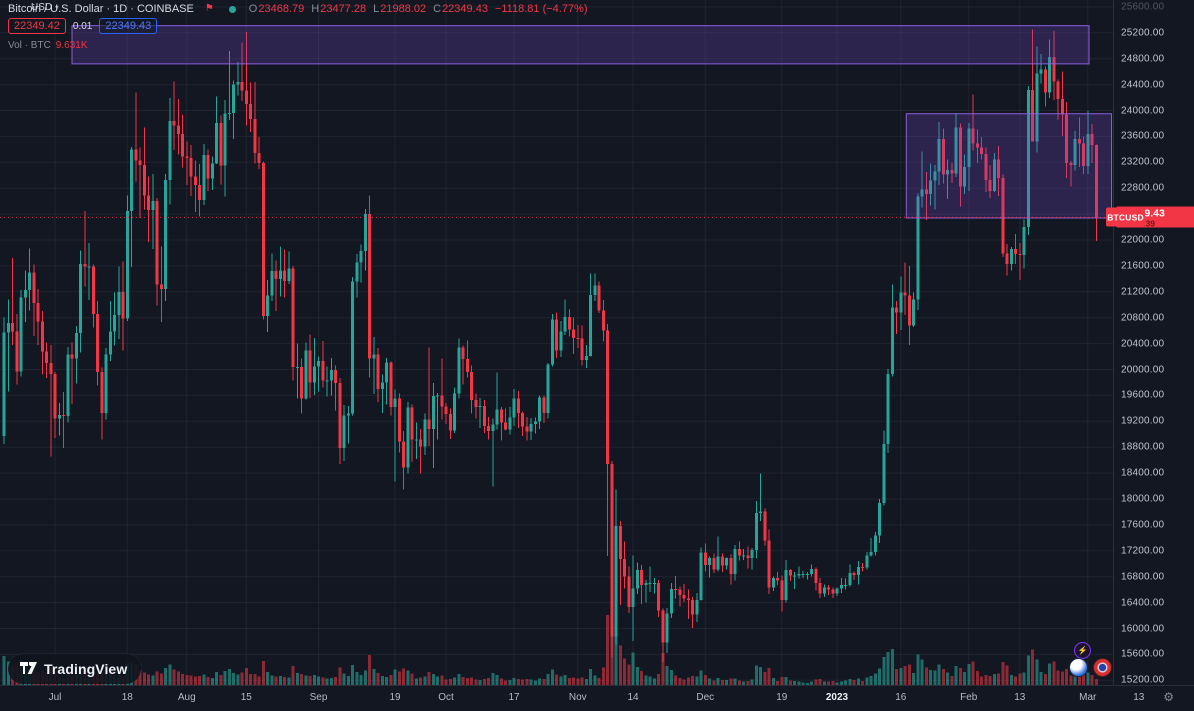 The width and height of the screenshot is (1194, 711). I want to click on price-axis-label: 19200.00, so click(1143, 421).